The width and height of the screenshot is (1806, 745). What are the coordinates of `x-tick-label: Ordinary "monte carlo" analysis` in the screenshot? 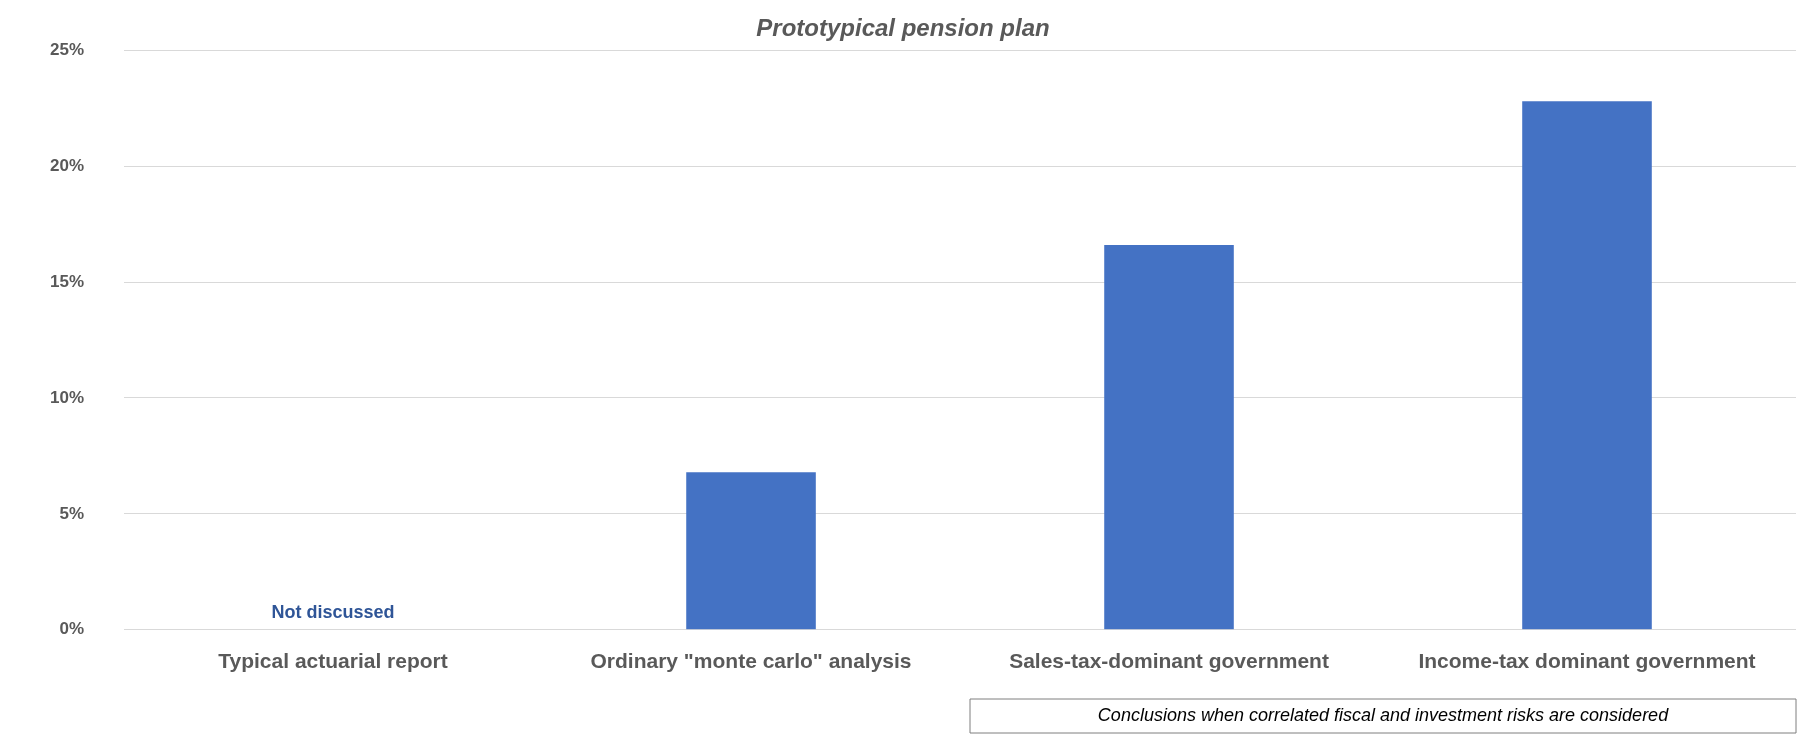 It's located at (751, 661).